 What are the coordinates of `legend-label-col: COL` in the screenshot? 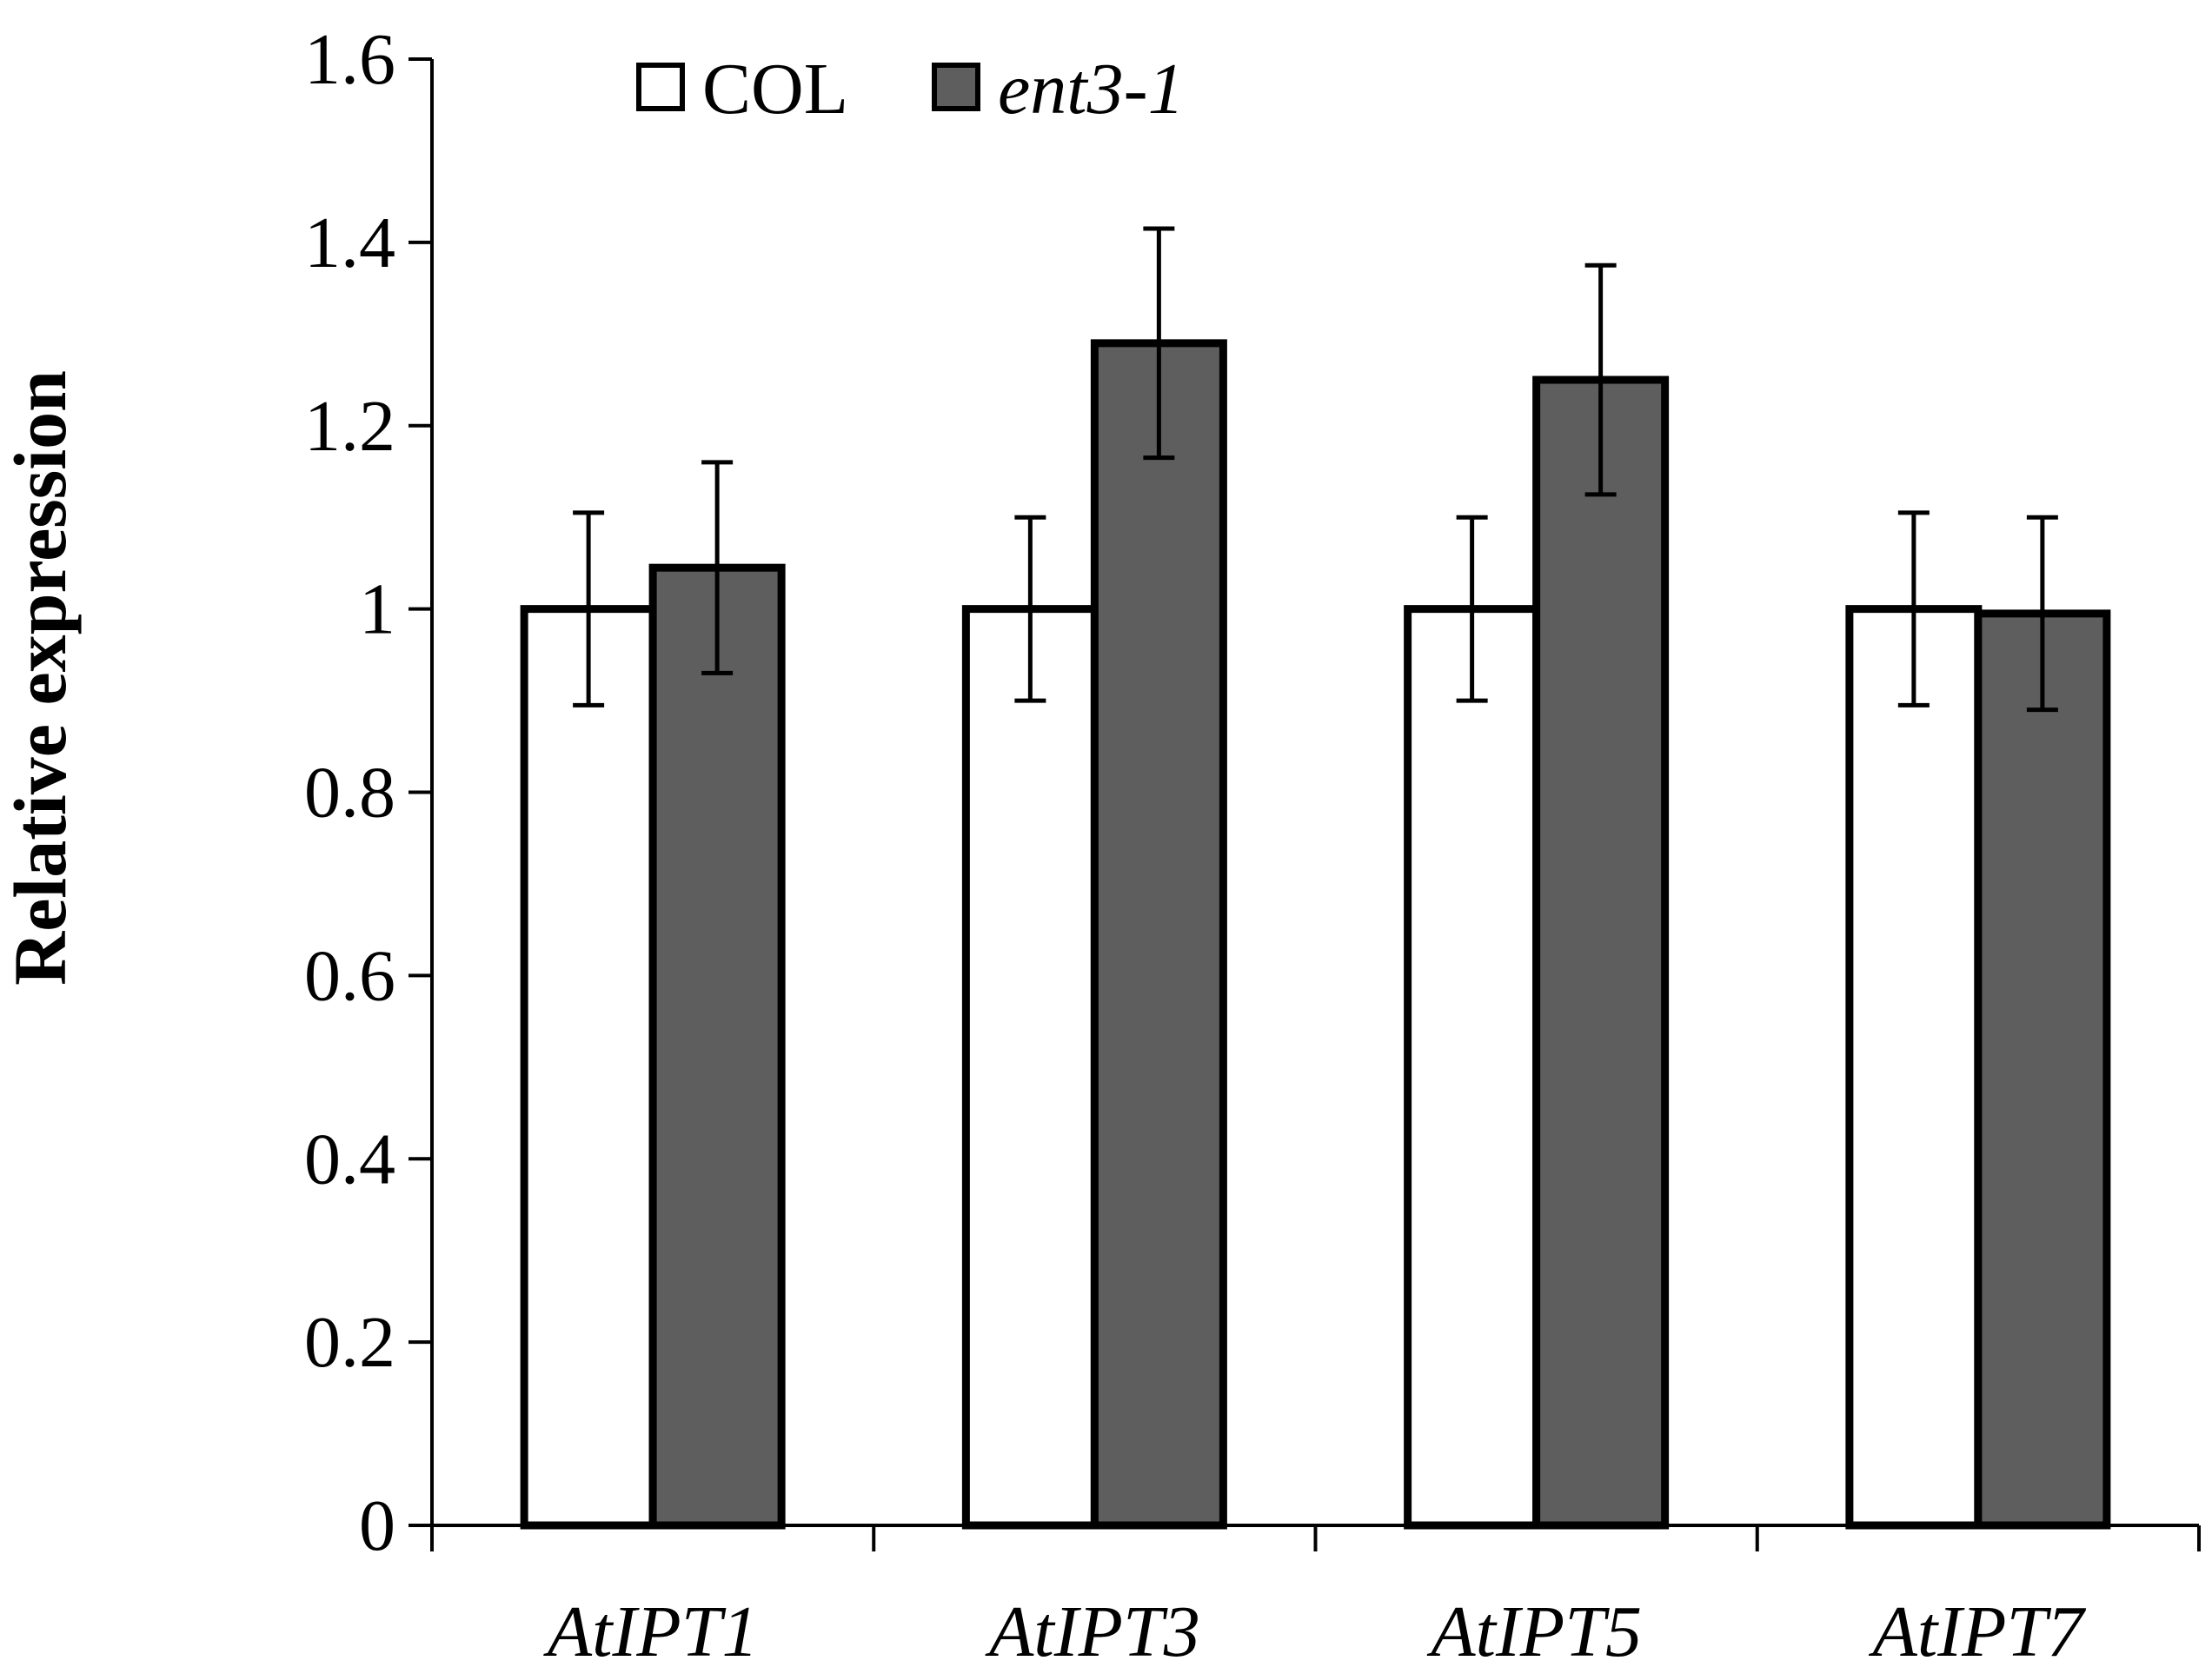 It's located at (775, 90).